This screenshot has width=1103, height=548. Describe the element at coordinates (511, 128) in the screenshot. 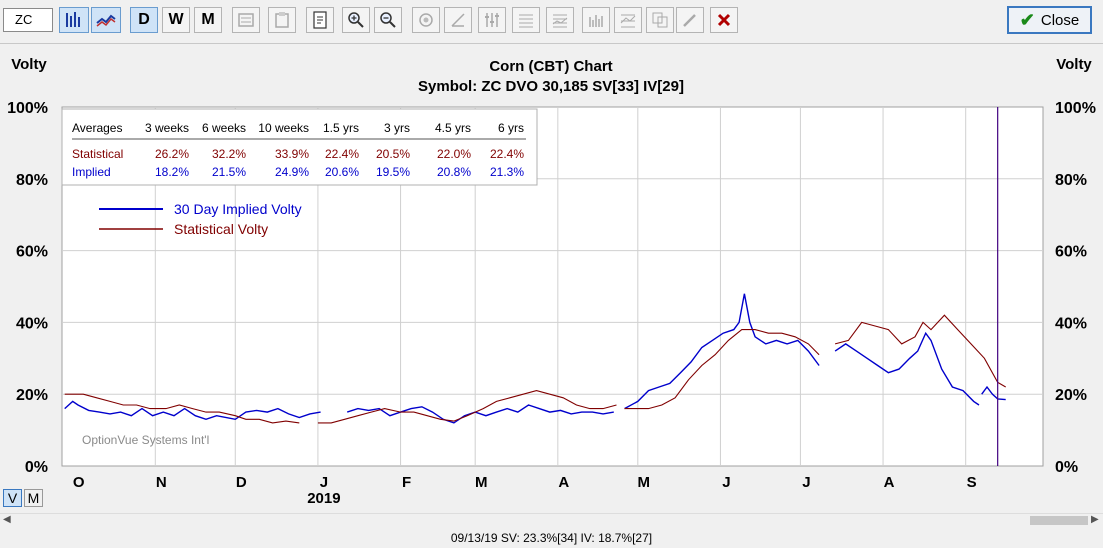

I see `averages-header-cell: 6 yrs` at that location.